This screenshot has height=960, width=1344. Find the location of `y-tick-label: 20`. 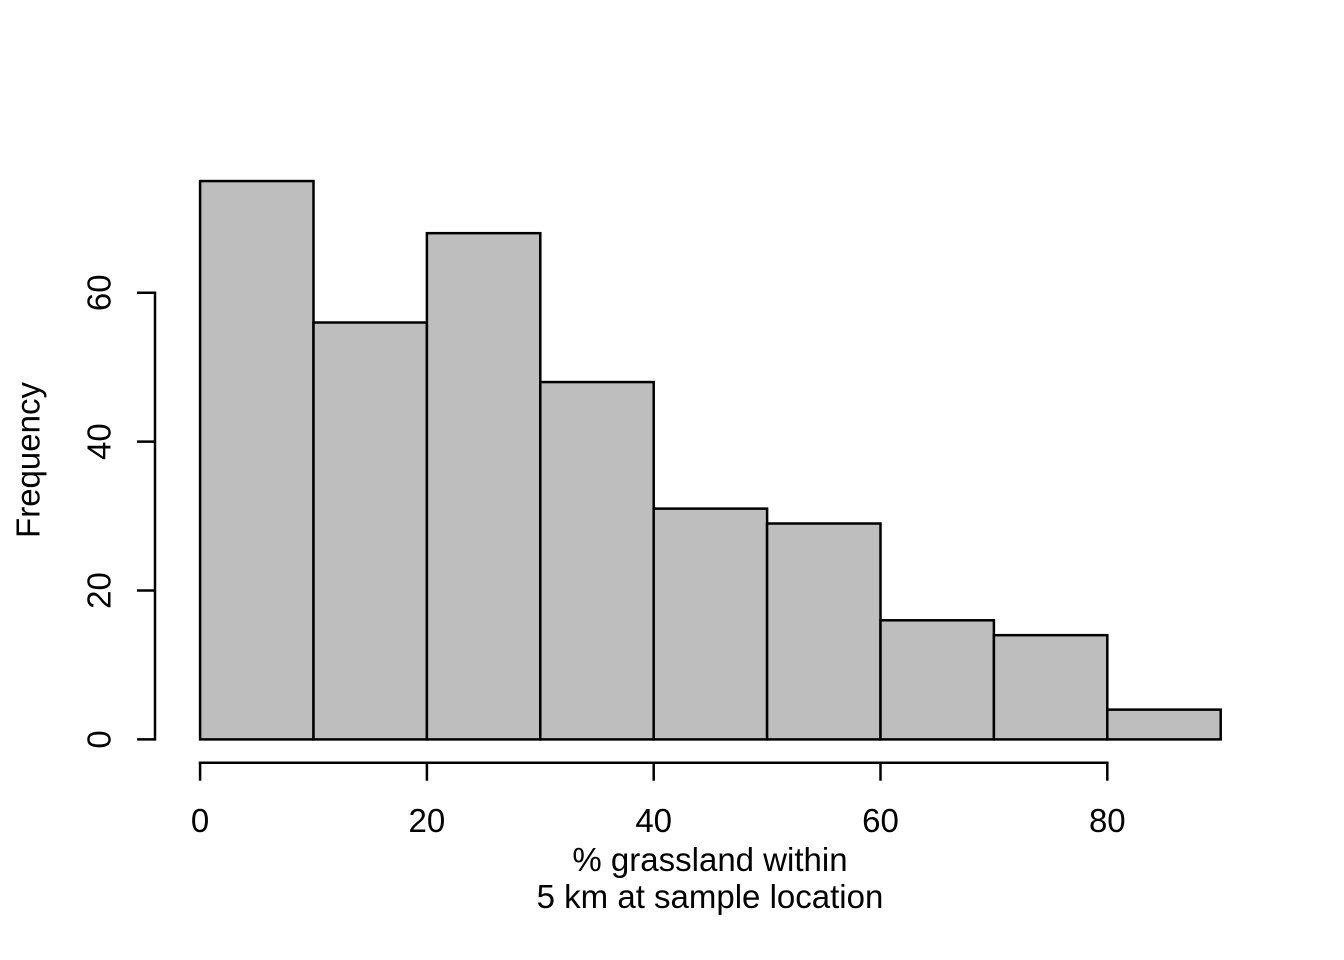

y-tick-label: 20 is located at coordinates (99, 590).